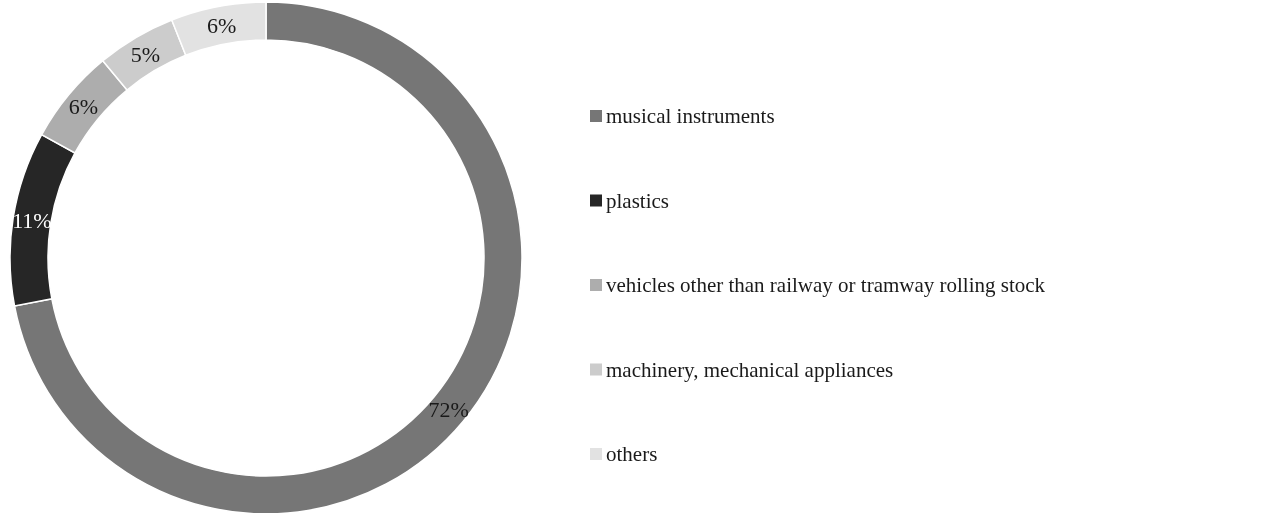 The height and width of the screenshot is (513, 1265). Describe the element at coordinates (145, 54) in the screenshot. I see `data-label: 5%` at that location.